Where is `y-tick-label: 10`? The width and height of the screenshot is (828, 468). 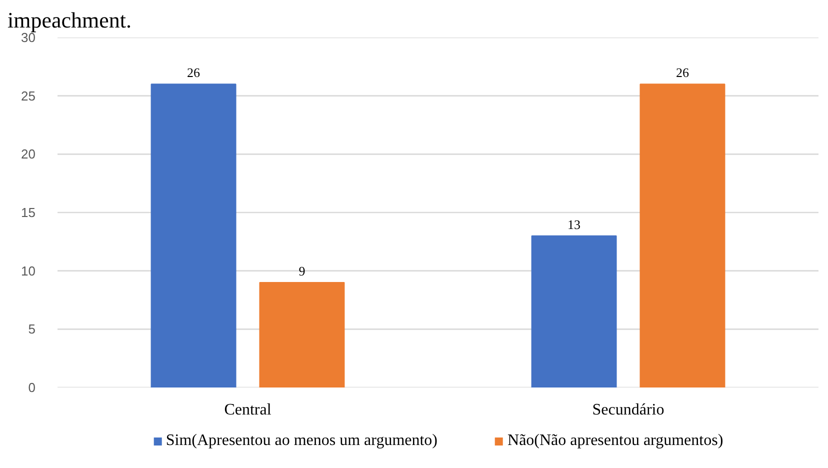 y-tick-label: 10 is located at coordinates (28, 270).